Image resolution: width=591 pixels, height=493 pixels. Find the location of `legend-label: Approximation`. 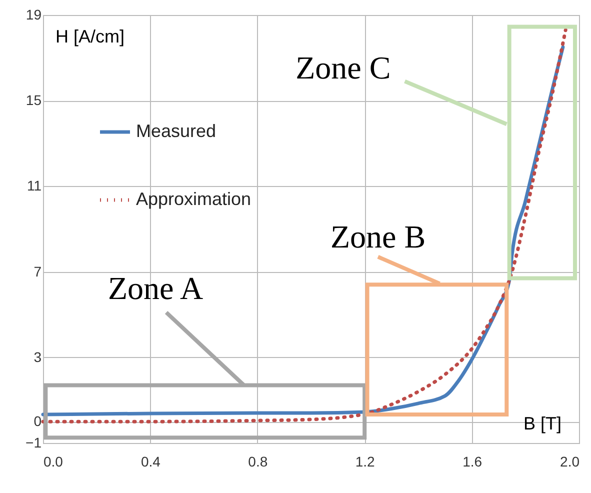

legend-label: Approximation is located at coordinates (194, 199).